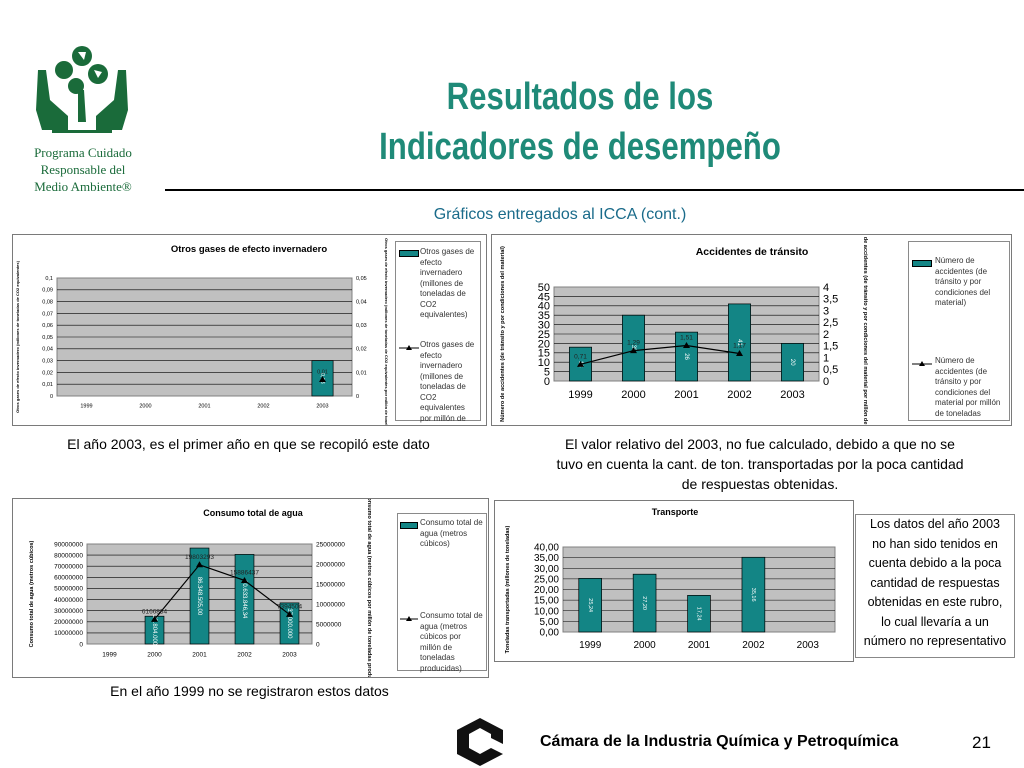 The image size is (1024, 768). What do you see at coordinates (68, 555) in the screenshot?
I see `y-tick-label: 80000000` at bounding box center [68, 555].